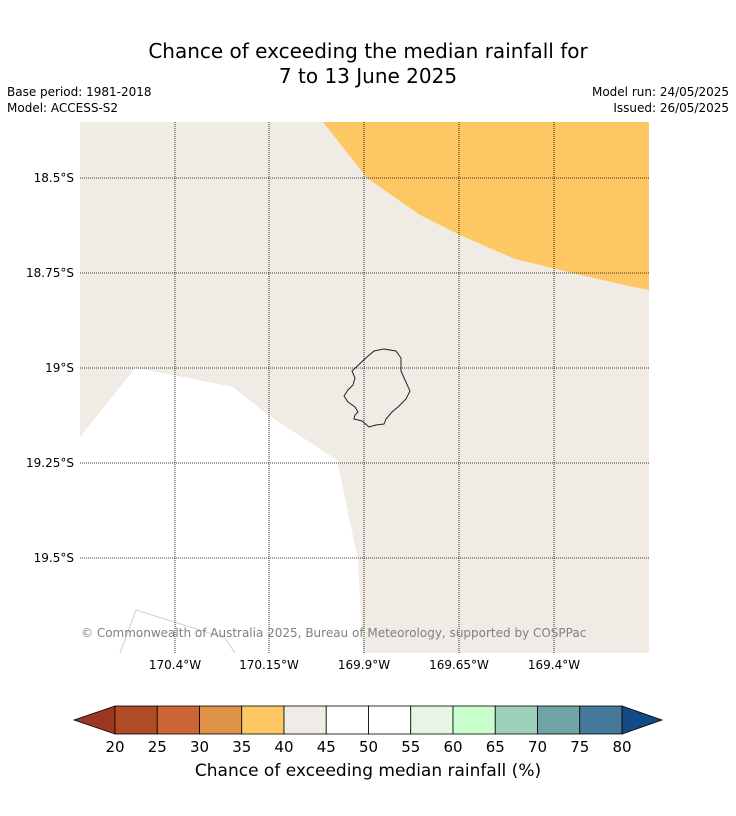 Image resolution: width=736 pixels, height=816 pixels. I want to click on latitude-label: 19°S, so click(59, 368).